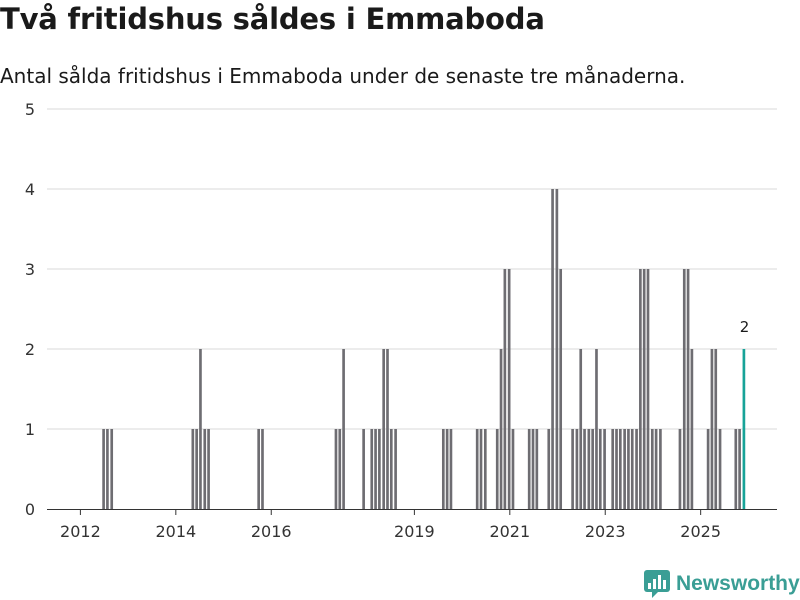 This screenshot has width=800, height=600. Describe the element at coordinates (605, 531) in the screenshot. I see `x-tick-label: 2023` at that location.